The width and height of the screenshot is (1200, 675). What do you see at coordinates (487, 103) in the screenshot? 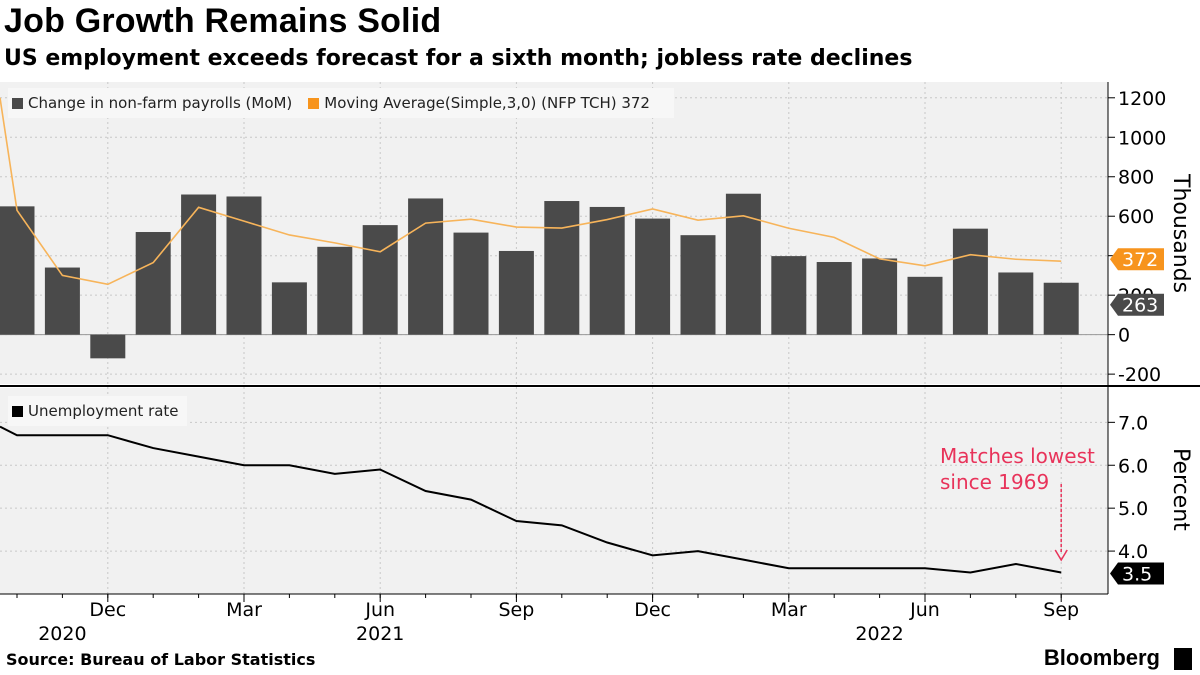
I see `legend-label-moving-average: Moving Average(Simple,3,0) (NFP TCH) 372` at bounding box center [487, 103].